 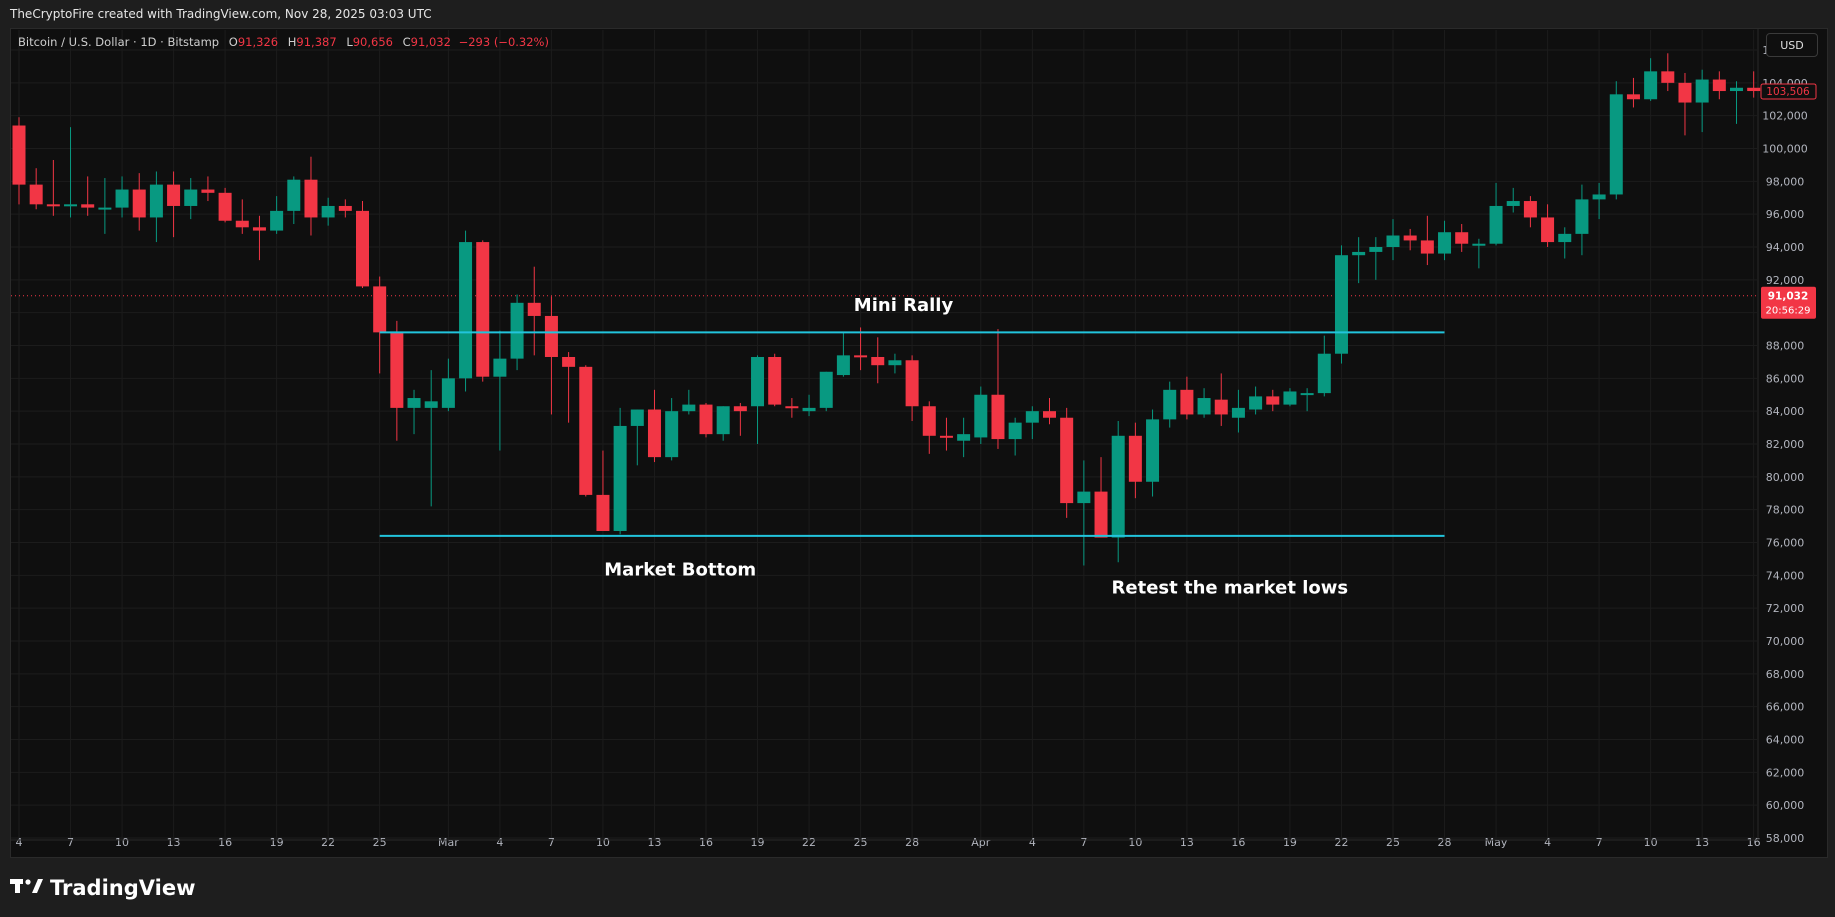 I want to click on x-axis-tick-label: 25, so click(x=1393, y=842).